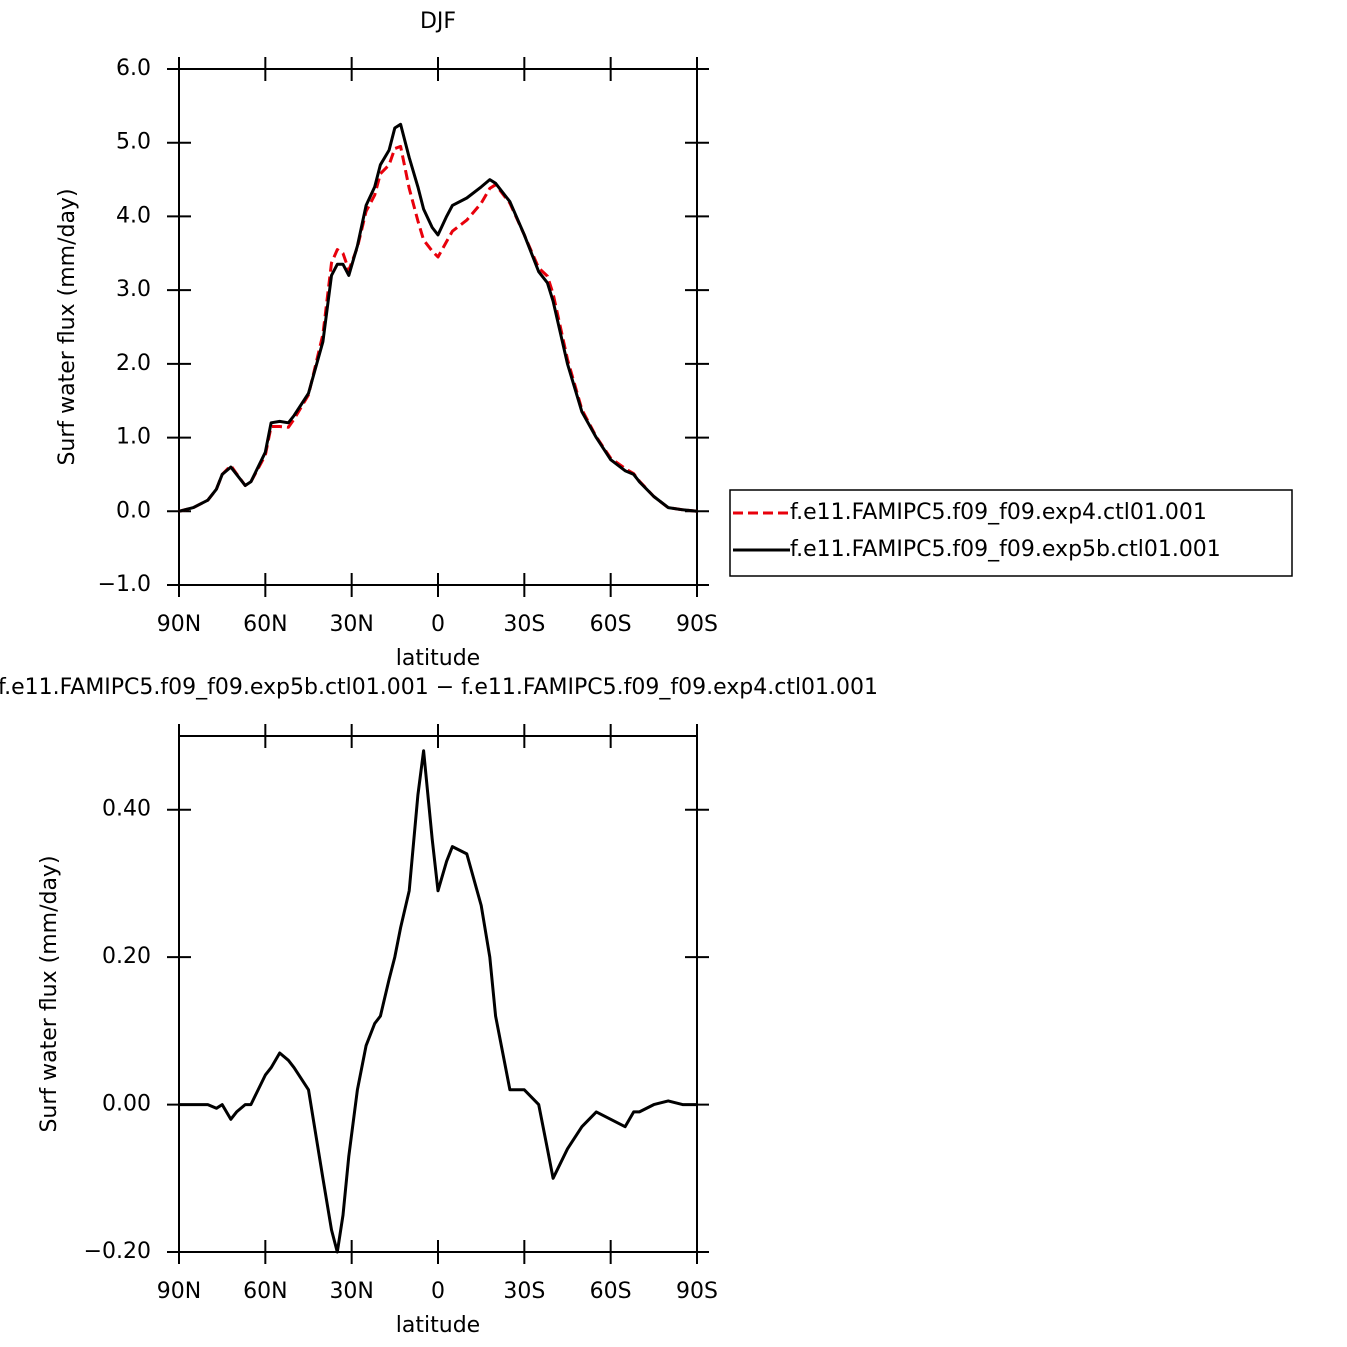 The height and width of the screenshot is (1347, 1347). I want to click on y-tick-label: −0.20, so click(117, 1251).